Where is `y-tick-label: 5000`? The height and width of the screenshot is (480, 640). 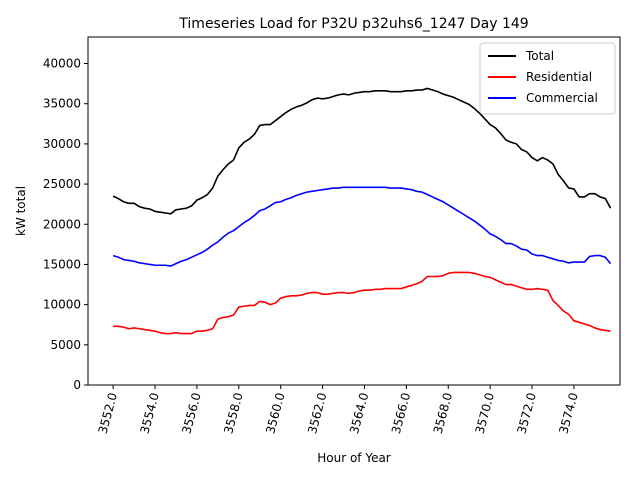 y-tick-label: 5000 is located at coordinates (65, 345).